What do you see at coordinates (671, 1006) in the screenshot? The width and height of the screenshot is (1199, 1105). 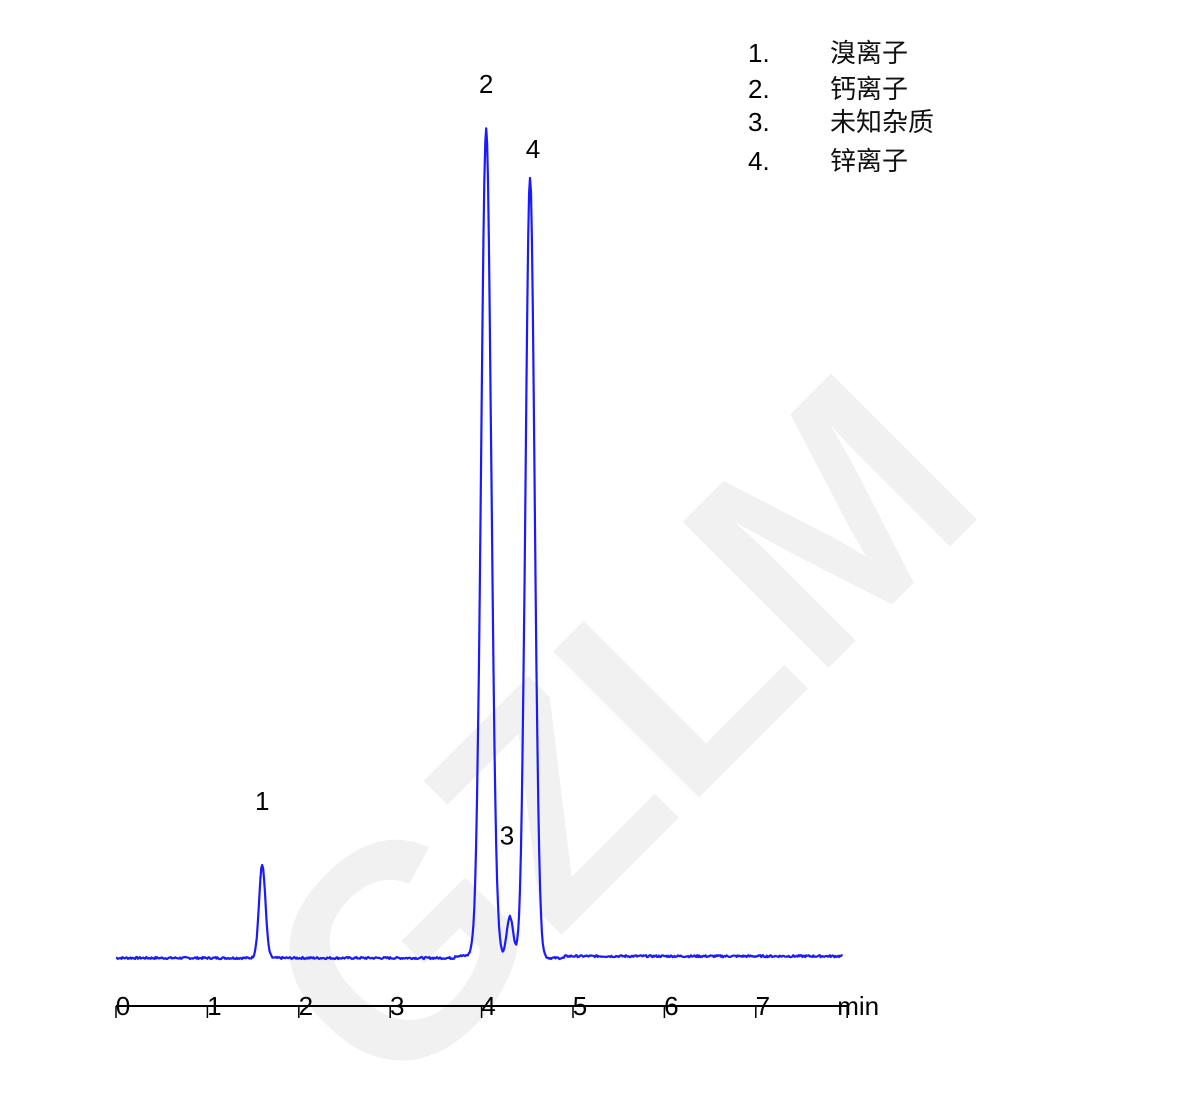 I see `x-tick-label: 6` at bounding box center [671, 1006].